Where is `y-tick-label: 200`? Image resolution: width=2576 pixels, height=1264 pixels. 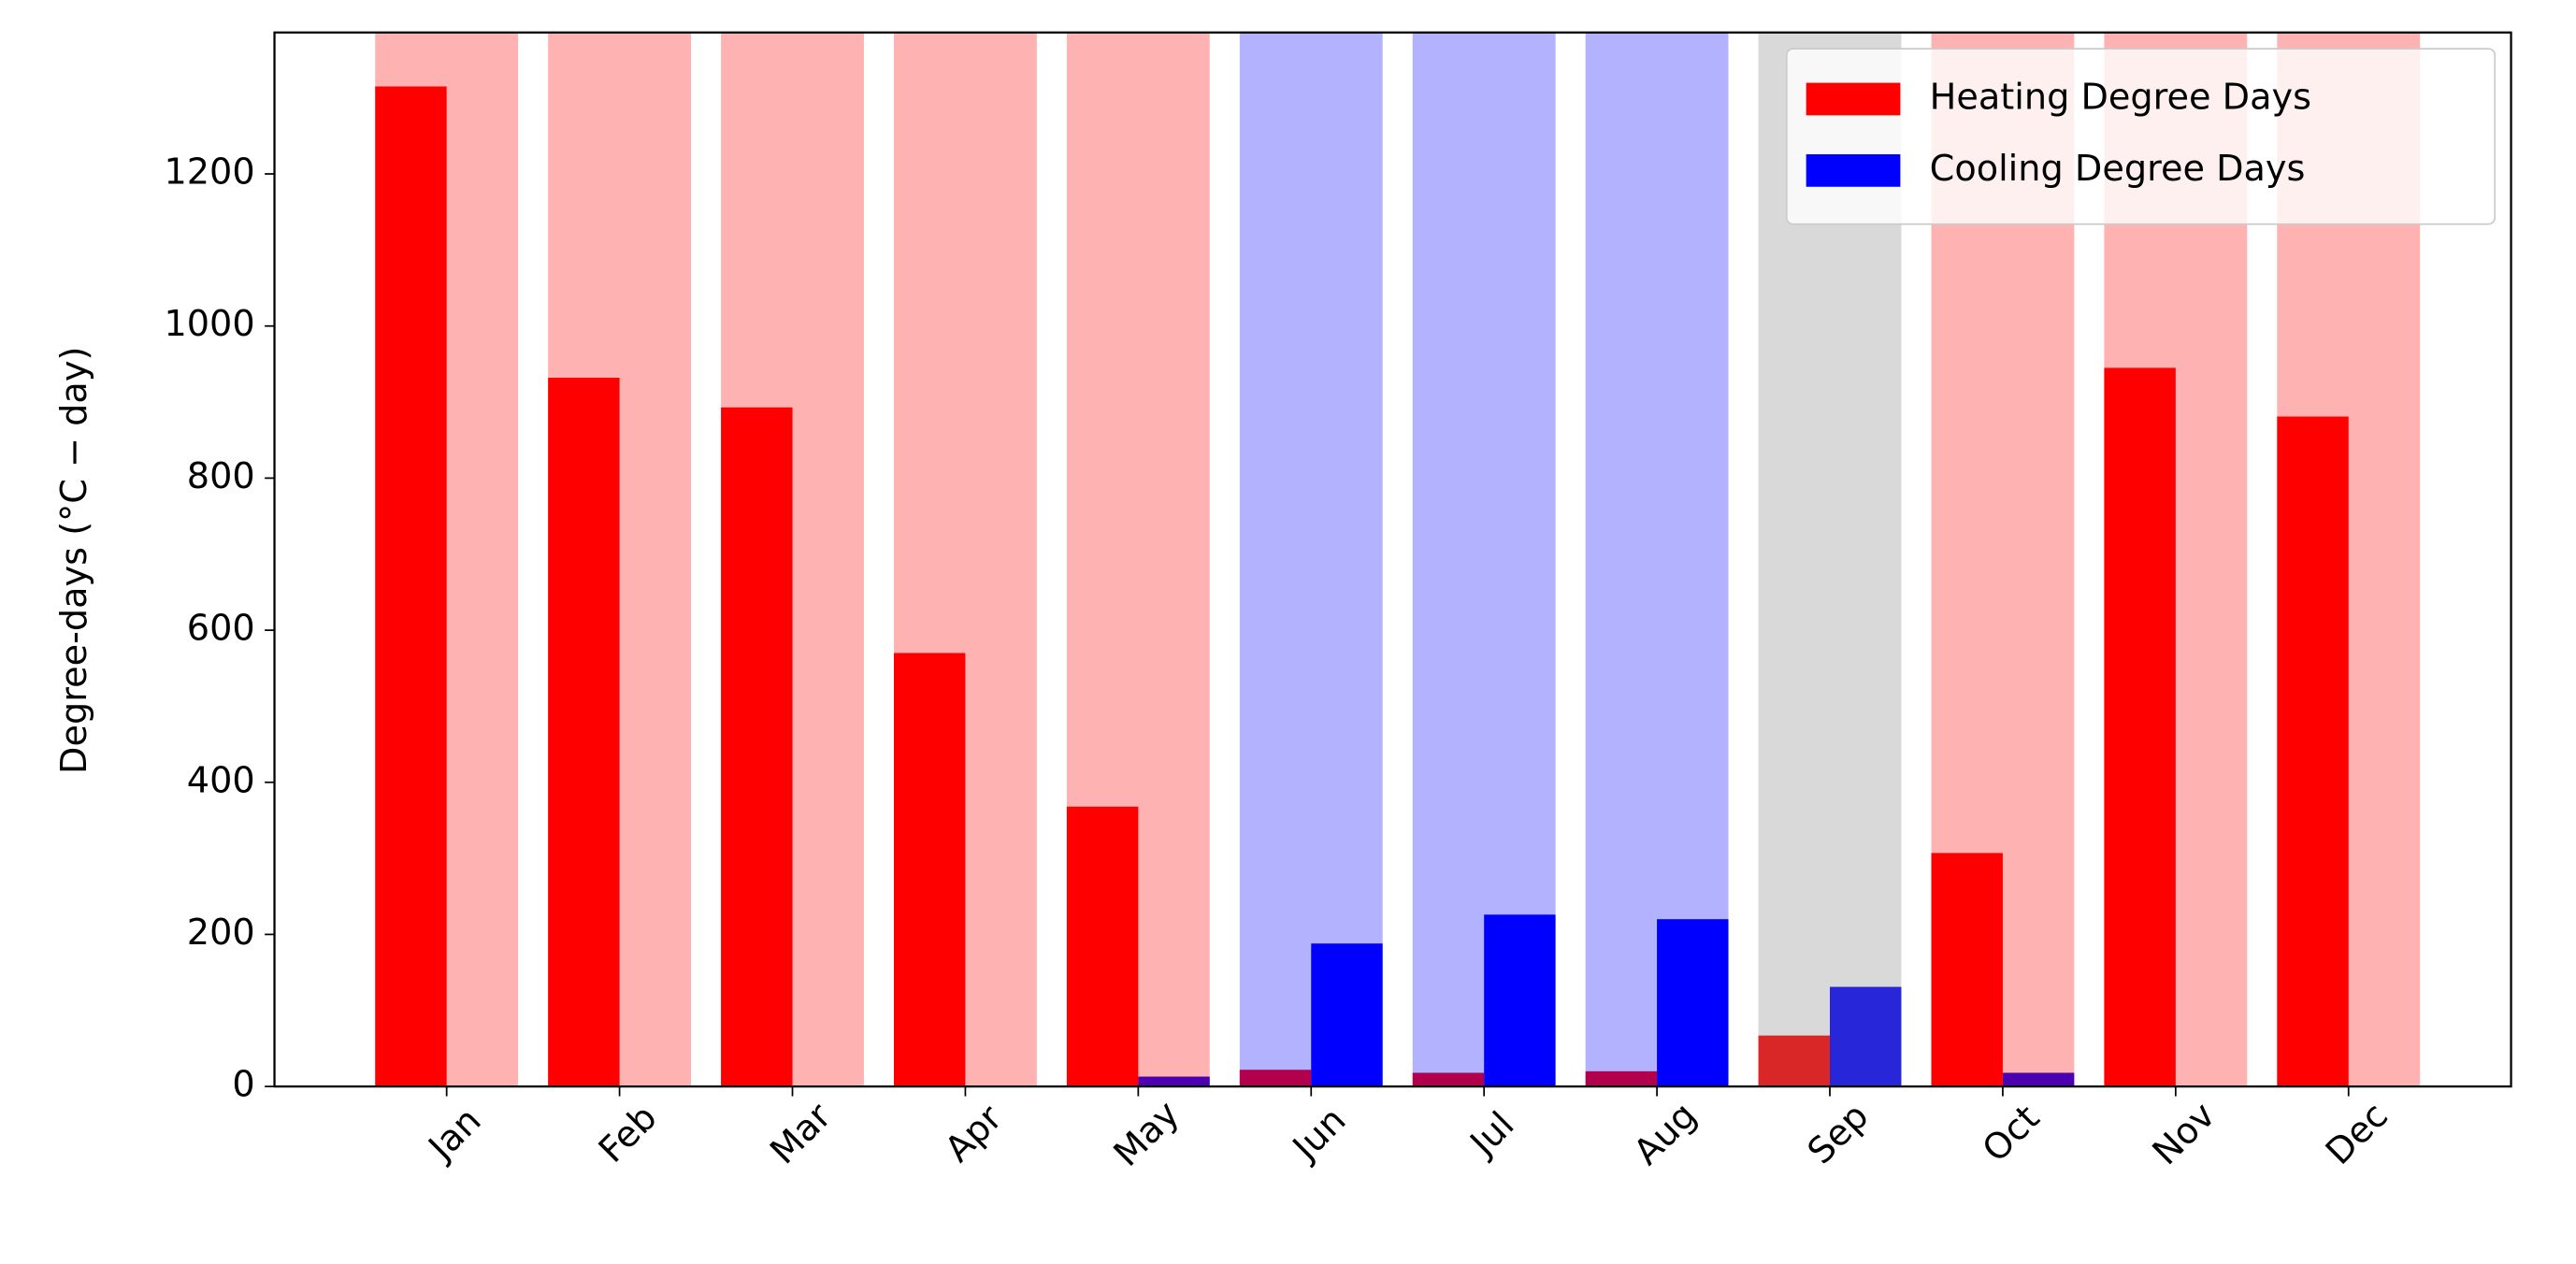
y-tick-label: 200 is located at coordinates (221, 933).